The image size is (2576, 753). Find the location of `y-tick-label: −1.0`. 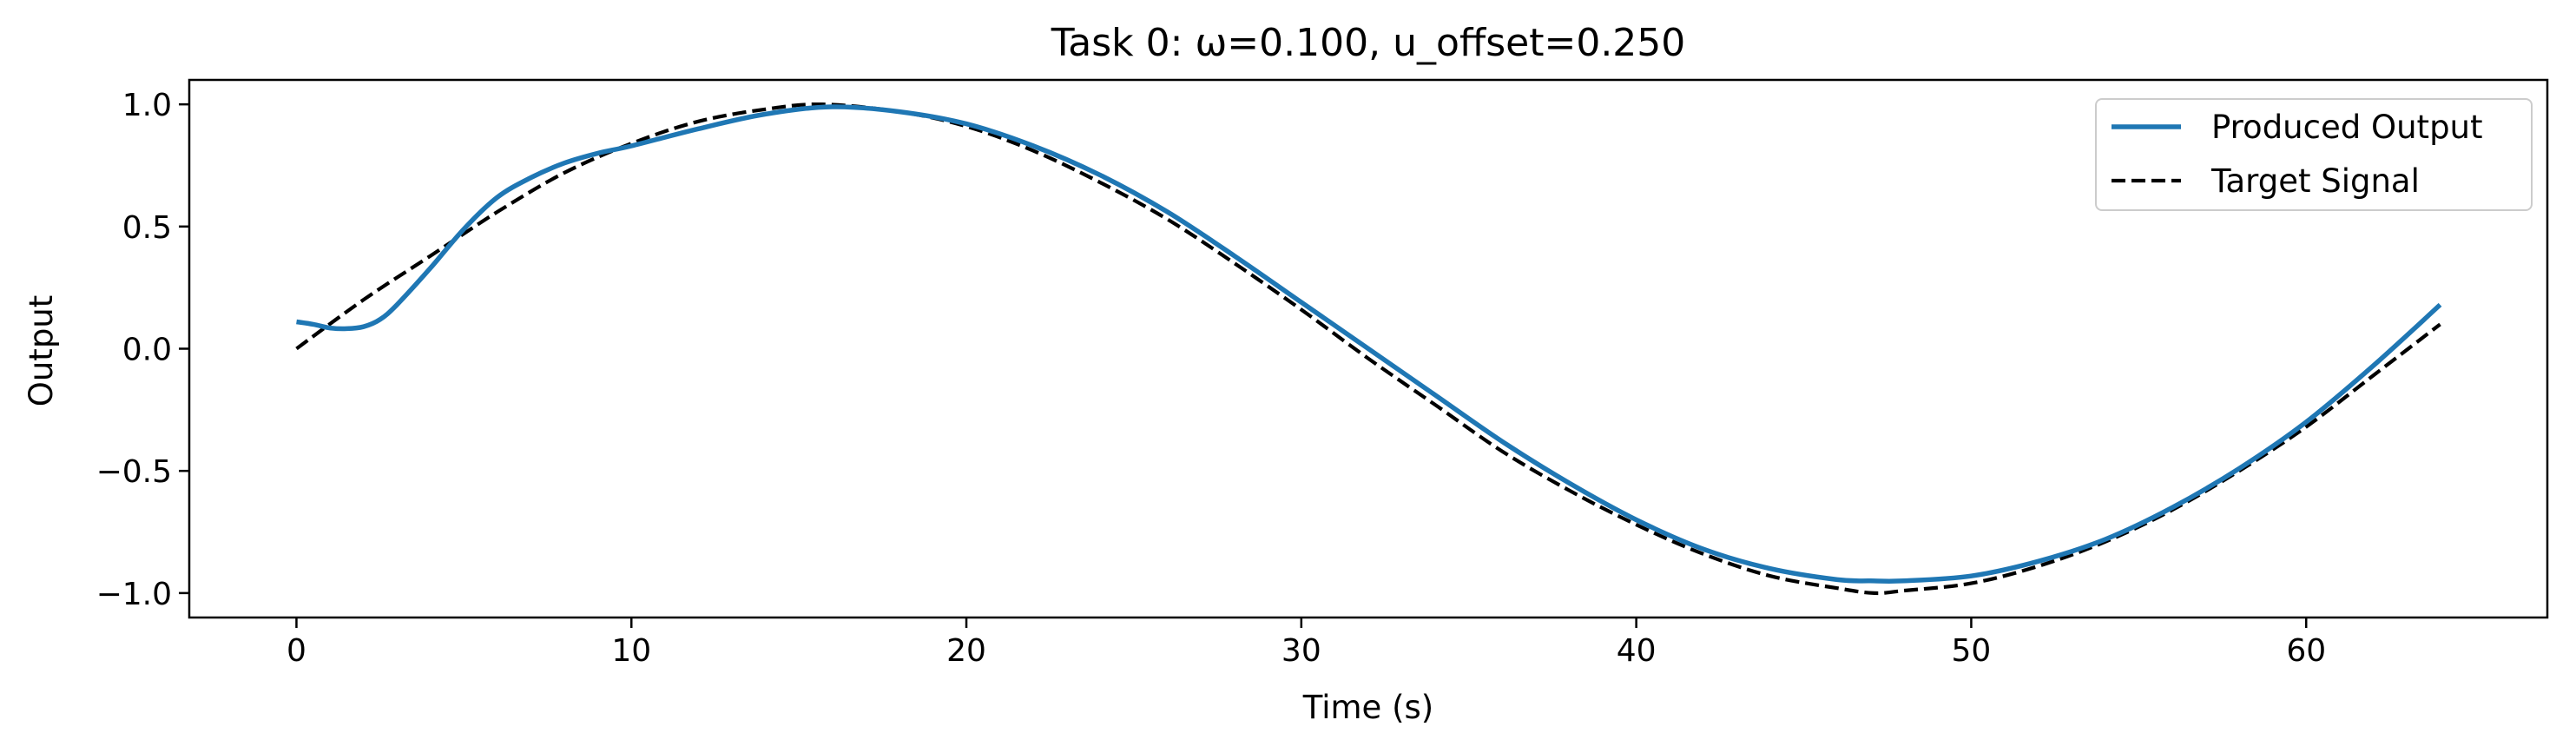

y-tick-label: −1.0 is located at coordinates (134, 594).